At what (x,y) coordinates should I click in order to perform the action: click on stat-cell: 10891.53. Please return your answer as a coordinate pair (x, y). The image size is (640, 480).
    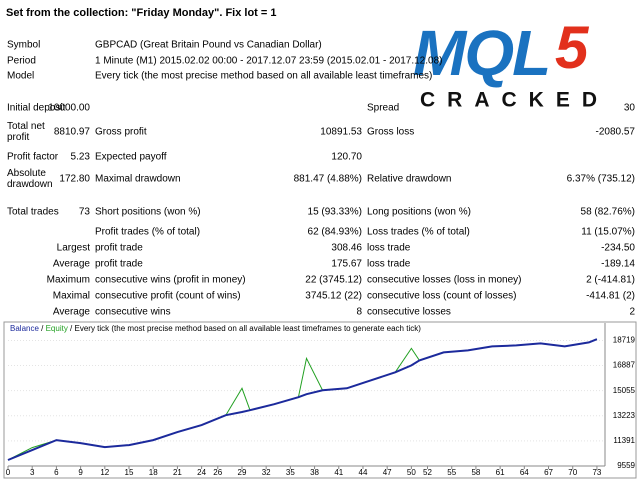
    Looking at the image, I should click on (341, 132).